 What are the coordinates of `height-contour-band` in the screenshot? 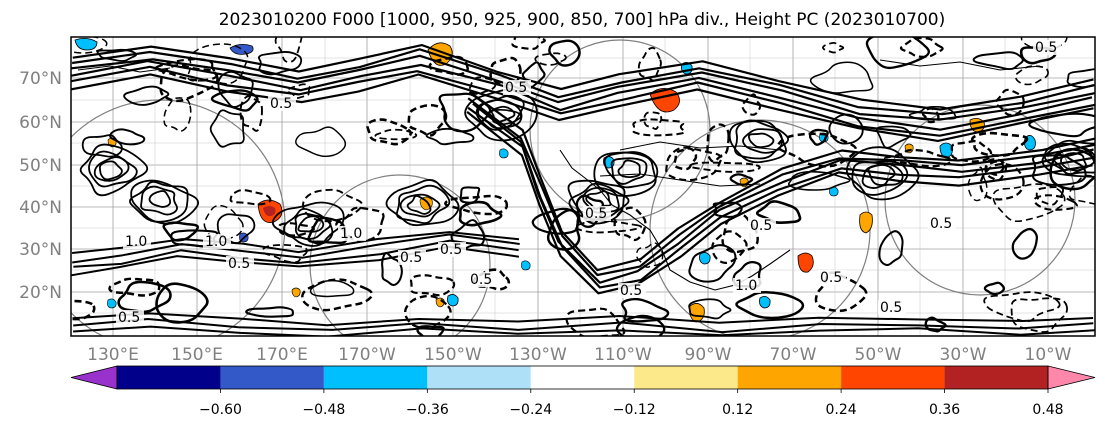 It's located at (583, 326).